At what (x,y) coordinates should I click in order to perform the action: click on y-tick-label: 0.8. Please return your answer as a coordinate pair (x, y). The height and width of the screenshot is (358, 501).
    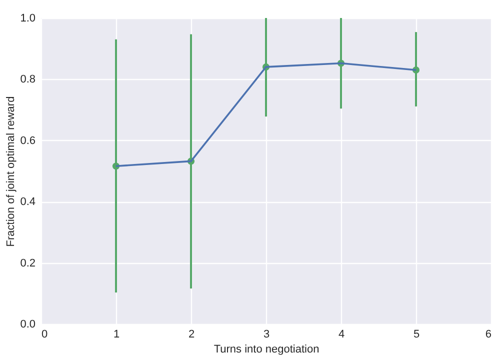
    Looking at the image, I should click on (28, 80).